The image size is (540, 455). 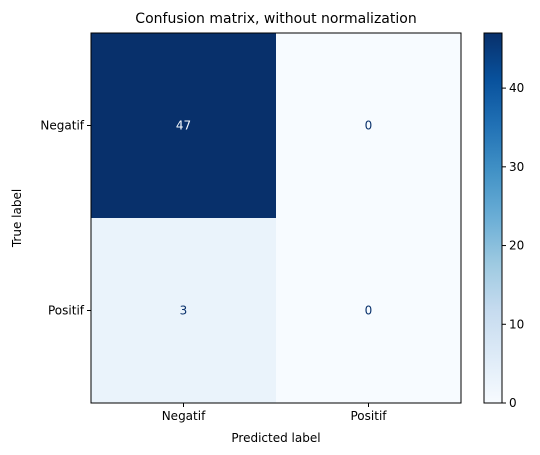 I want to click on chart-title: Confusion matrix, without normalization, so click(x=275, y=19).